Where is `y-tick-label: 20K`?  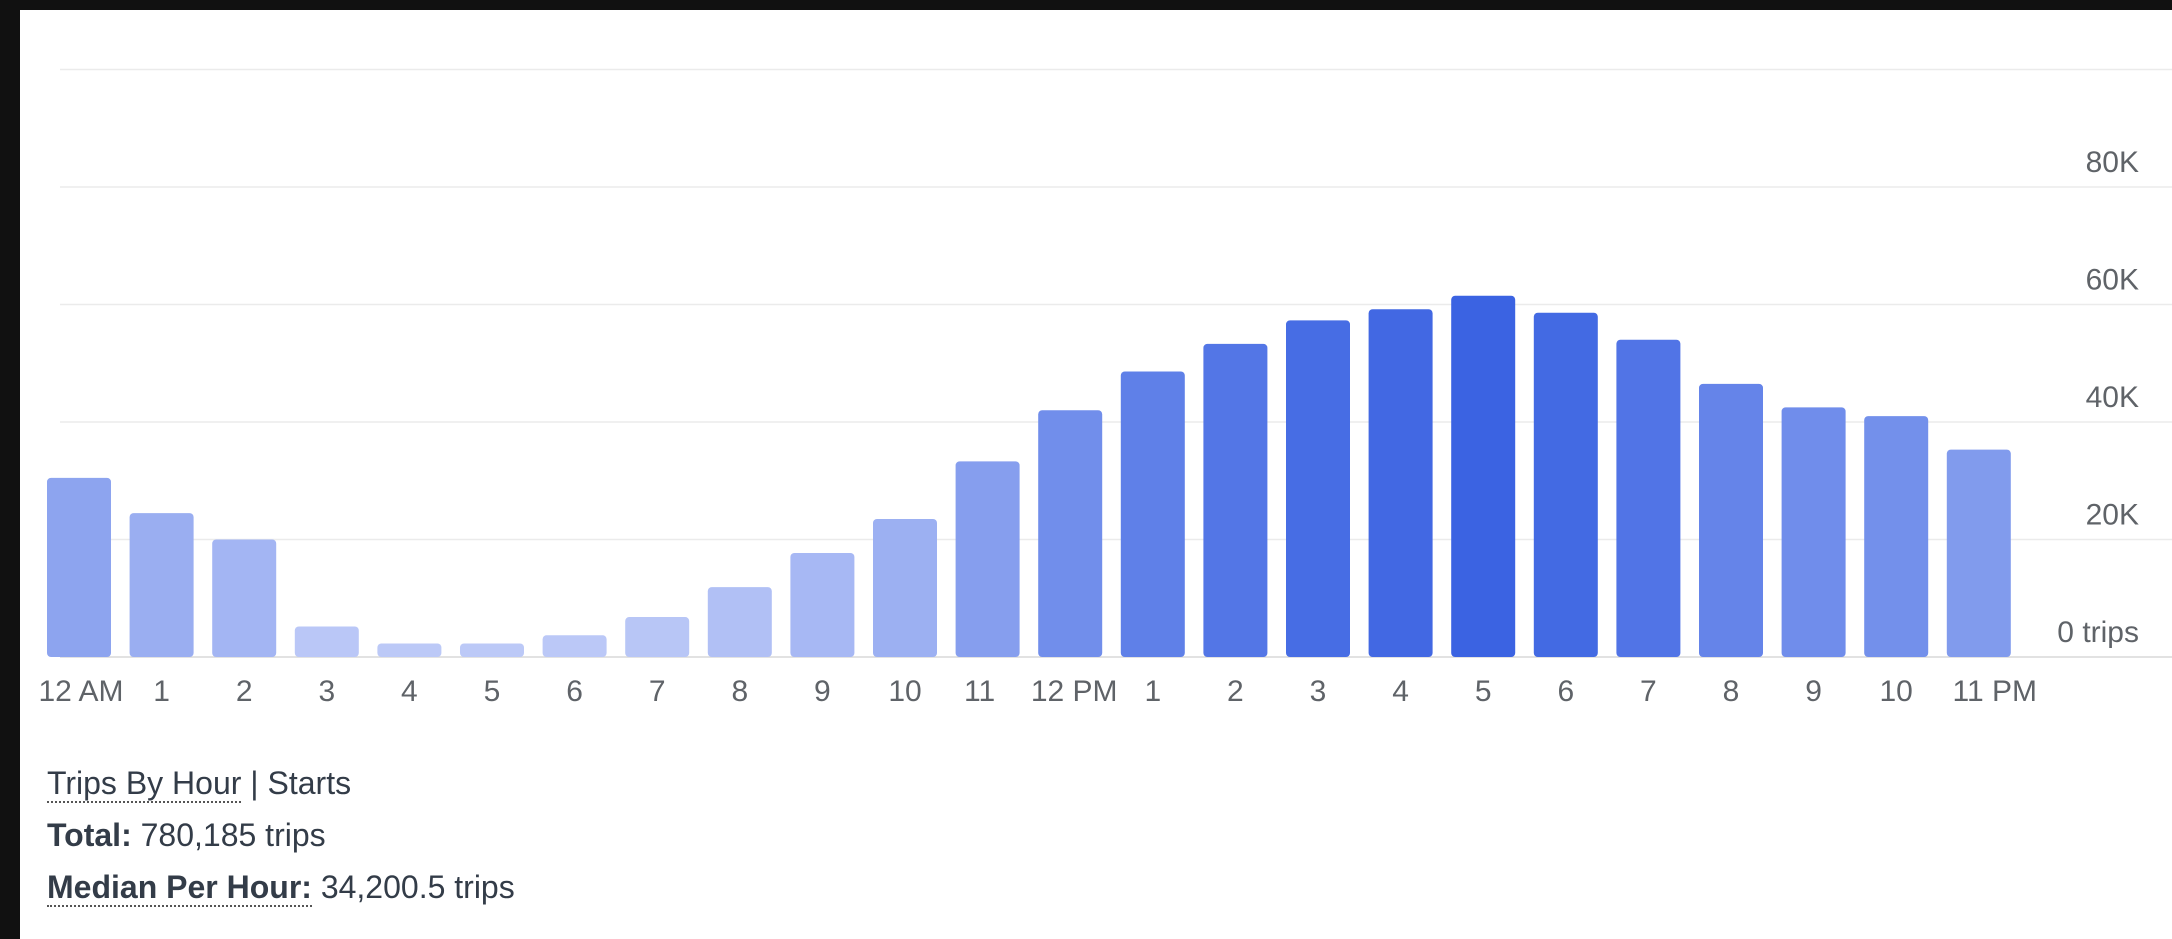
y-tick-label: 20K is located at coordinates (2112, 515).